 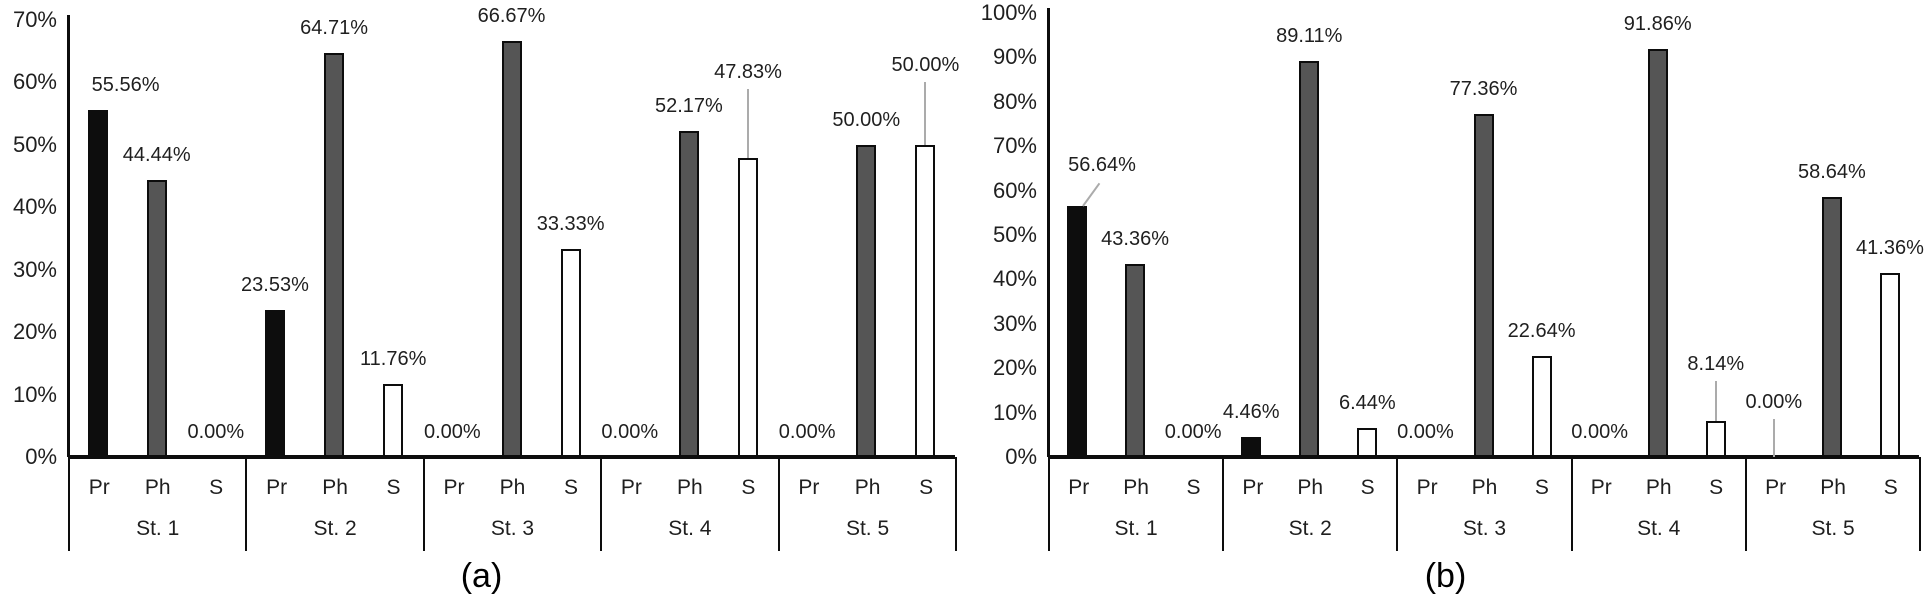 I want to click on x-axis-line, so click(x=511, y=457).